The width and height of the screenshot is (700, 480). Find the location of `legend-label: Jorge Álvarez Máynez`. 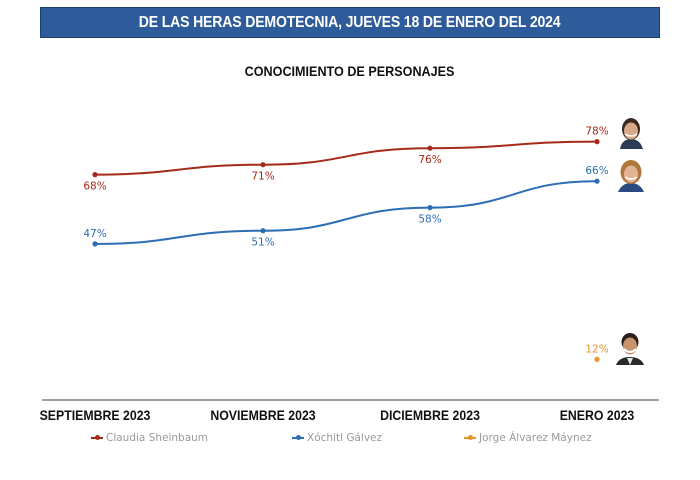

legend-label: Jorge Álvarez Máynez is located at coordinates (535, 438).